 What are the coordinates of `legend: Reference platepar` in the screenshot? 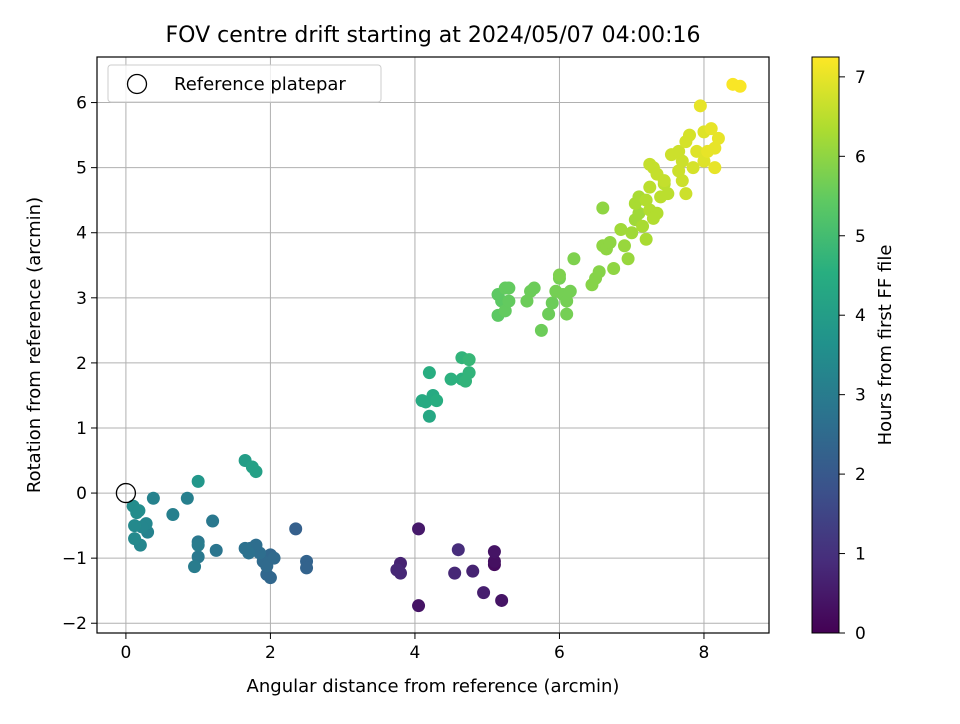 It's located at (244, 83).